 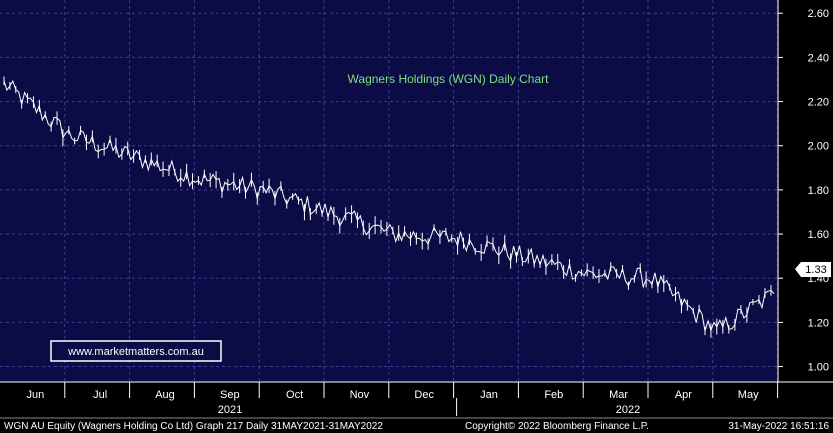 I want to click on last-price-label: 1.33, so click(x=815, y=270).